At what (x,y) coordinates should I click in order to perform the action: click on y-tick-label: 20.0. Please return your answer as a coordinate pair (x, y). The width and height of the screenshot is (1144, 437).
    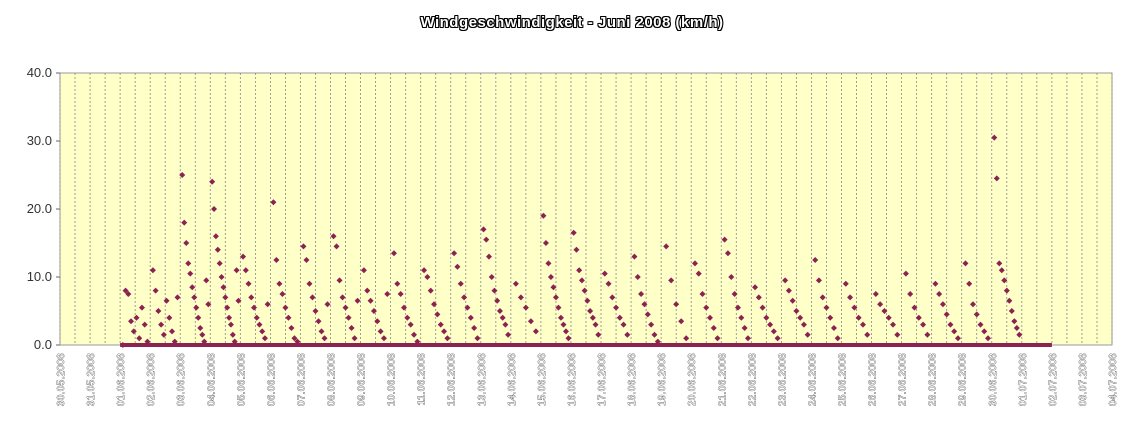
    Looking at the image, I should click on (39, 208).